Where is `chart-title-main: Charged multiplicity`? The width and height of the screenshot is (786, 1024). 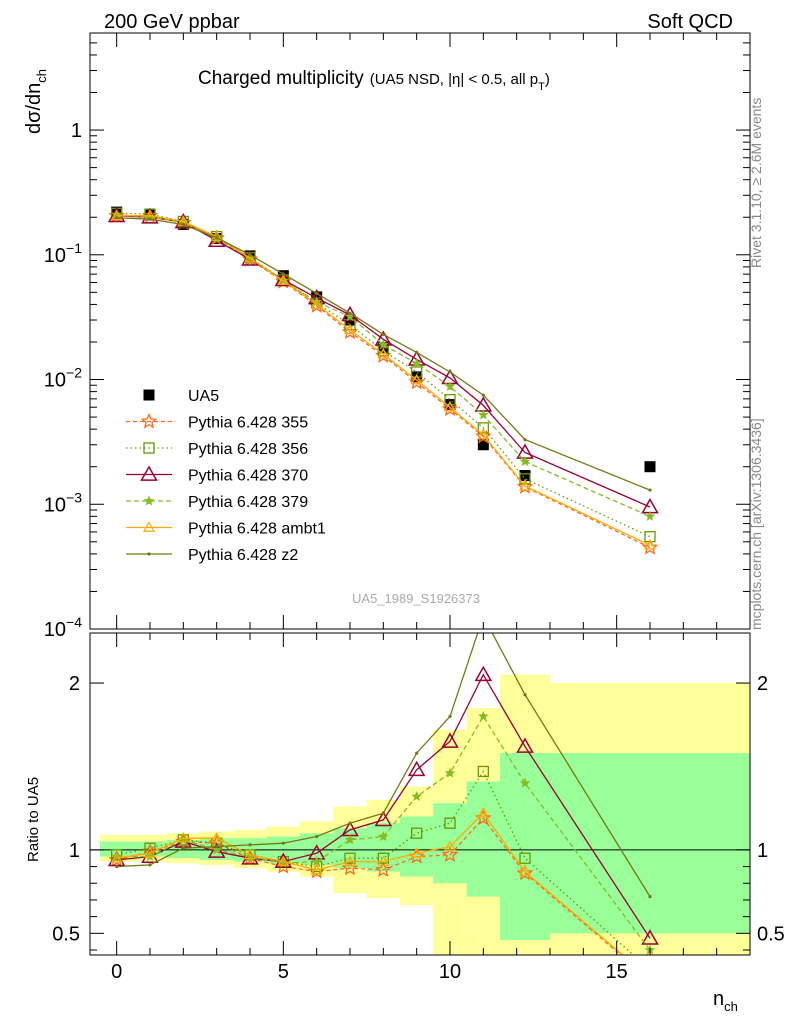 chart-title-main: Charged multiplicity is located at coordinates (281, 78).